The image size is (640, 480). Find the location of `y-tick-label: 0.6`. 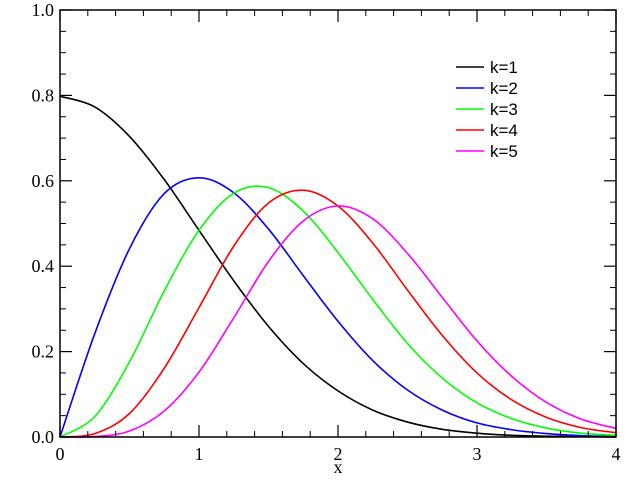

y-tick-label: 0.6 is located at coordinates (43, 181).